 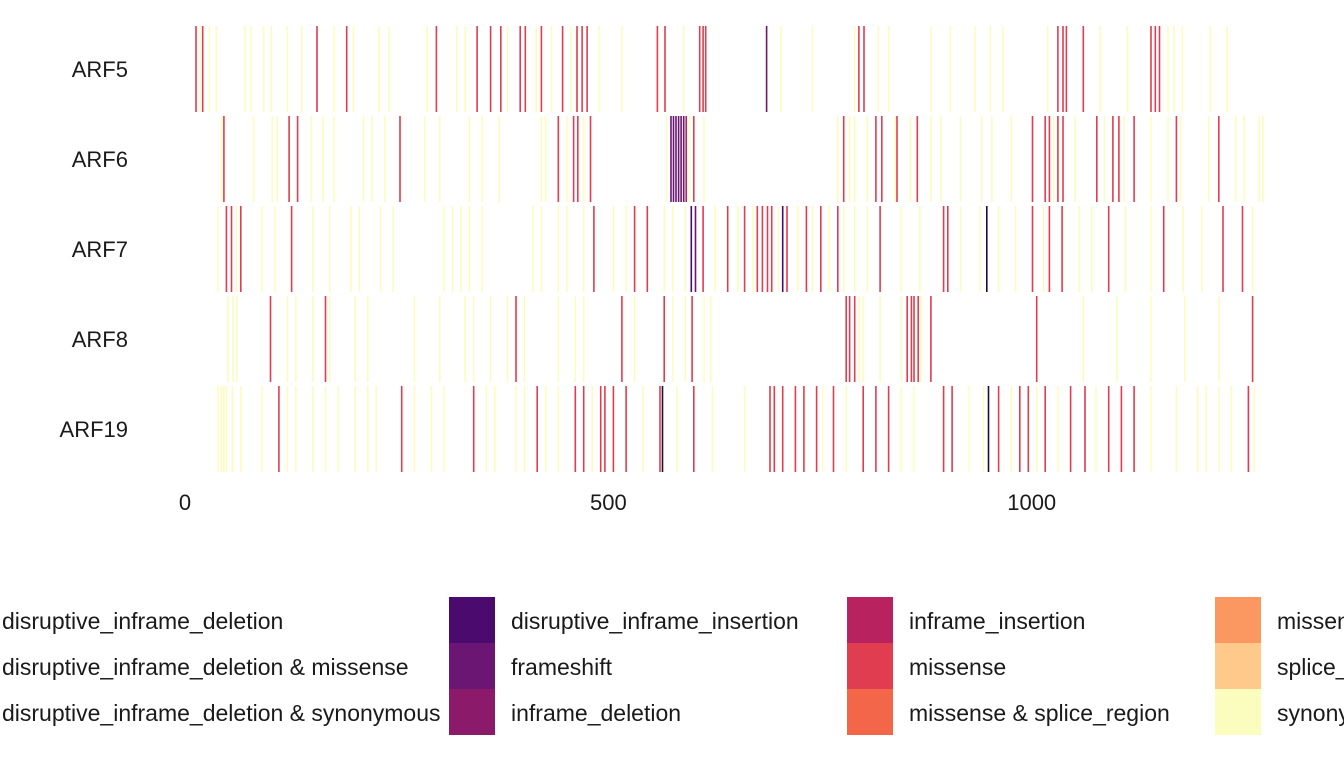 What do you see at coordinates (562, 667) in the screenshot?
I see `legend-label: frameshift` at bounding box center [562, 667].